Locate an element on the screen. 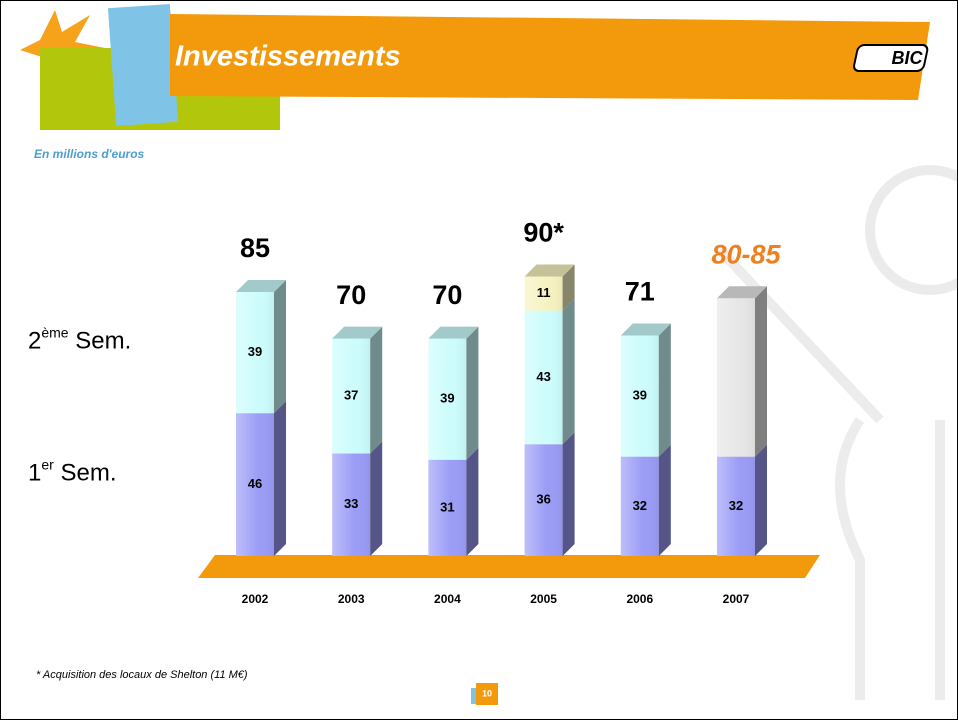  value-label: 11 is located at coordinates (544, 292).